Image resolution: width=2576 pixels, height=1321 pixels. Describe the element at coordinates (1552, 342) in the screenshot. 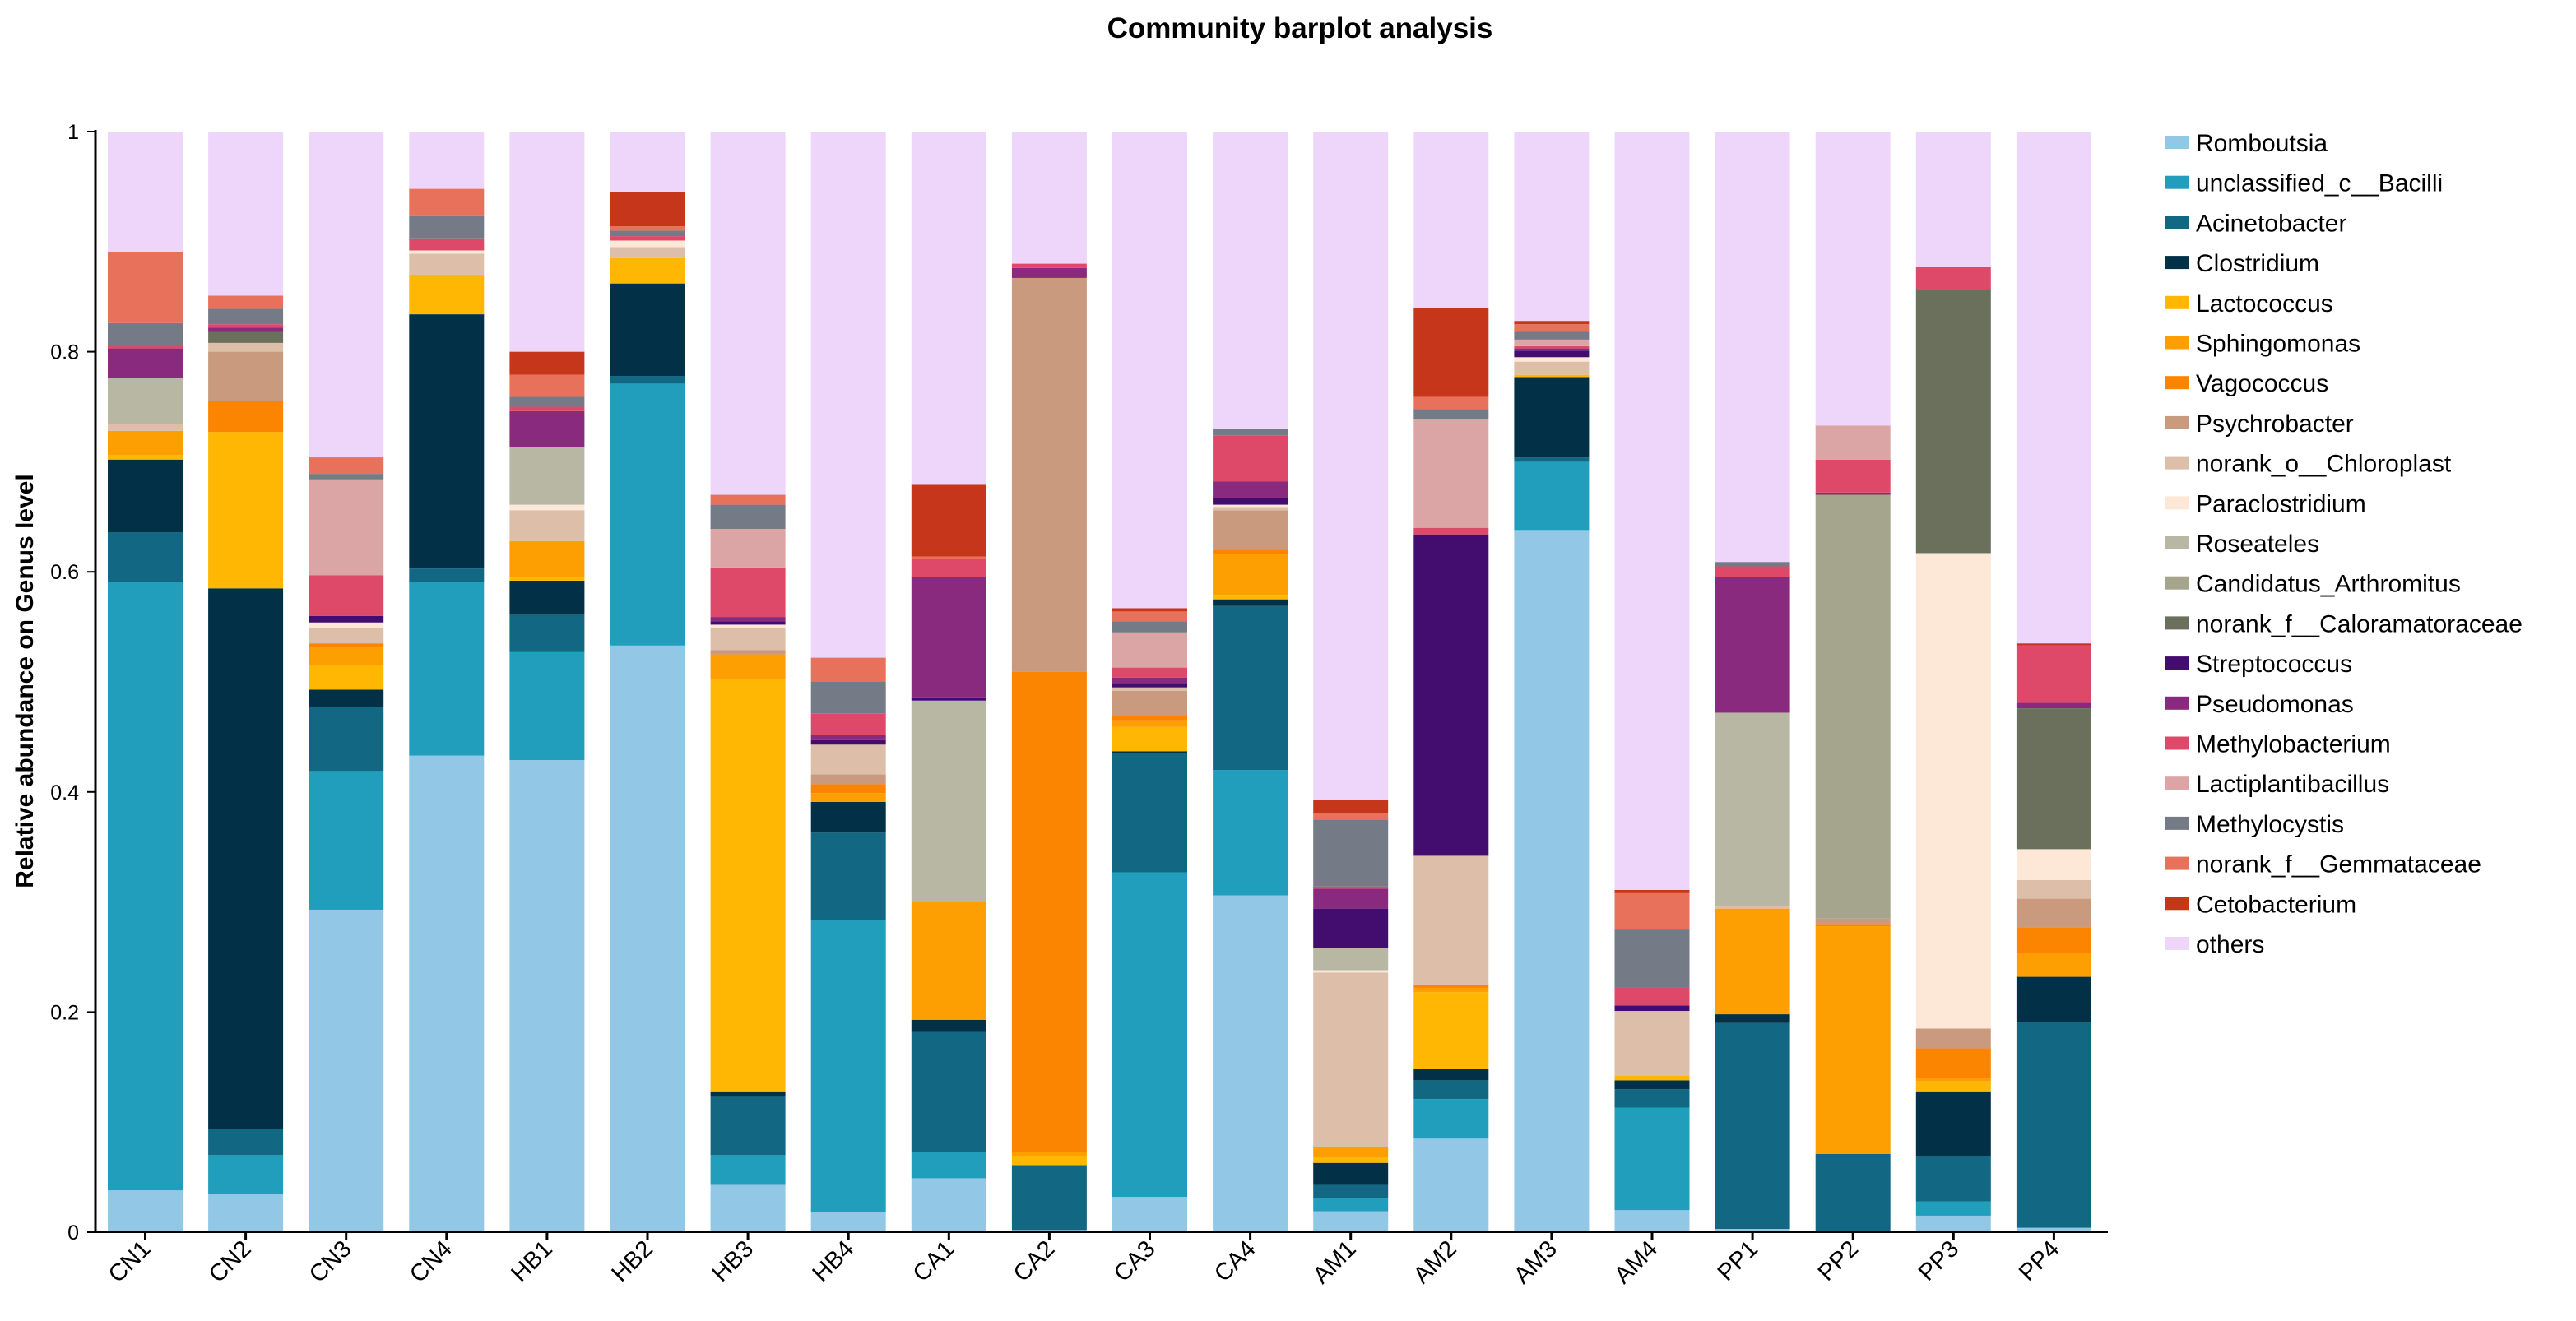

I see `bar-segment-AM3-Lactiplantibacillus` at that location.